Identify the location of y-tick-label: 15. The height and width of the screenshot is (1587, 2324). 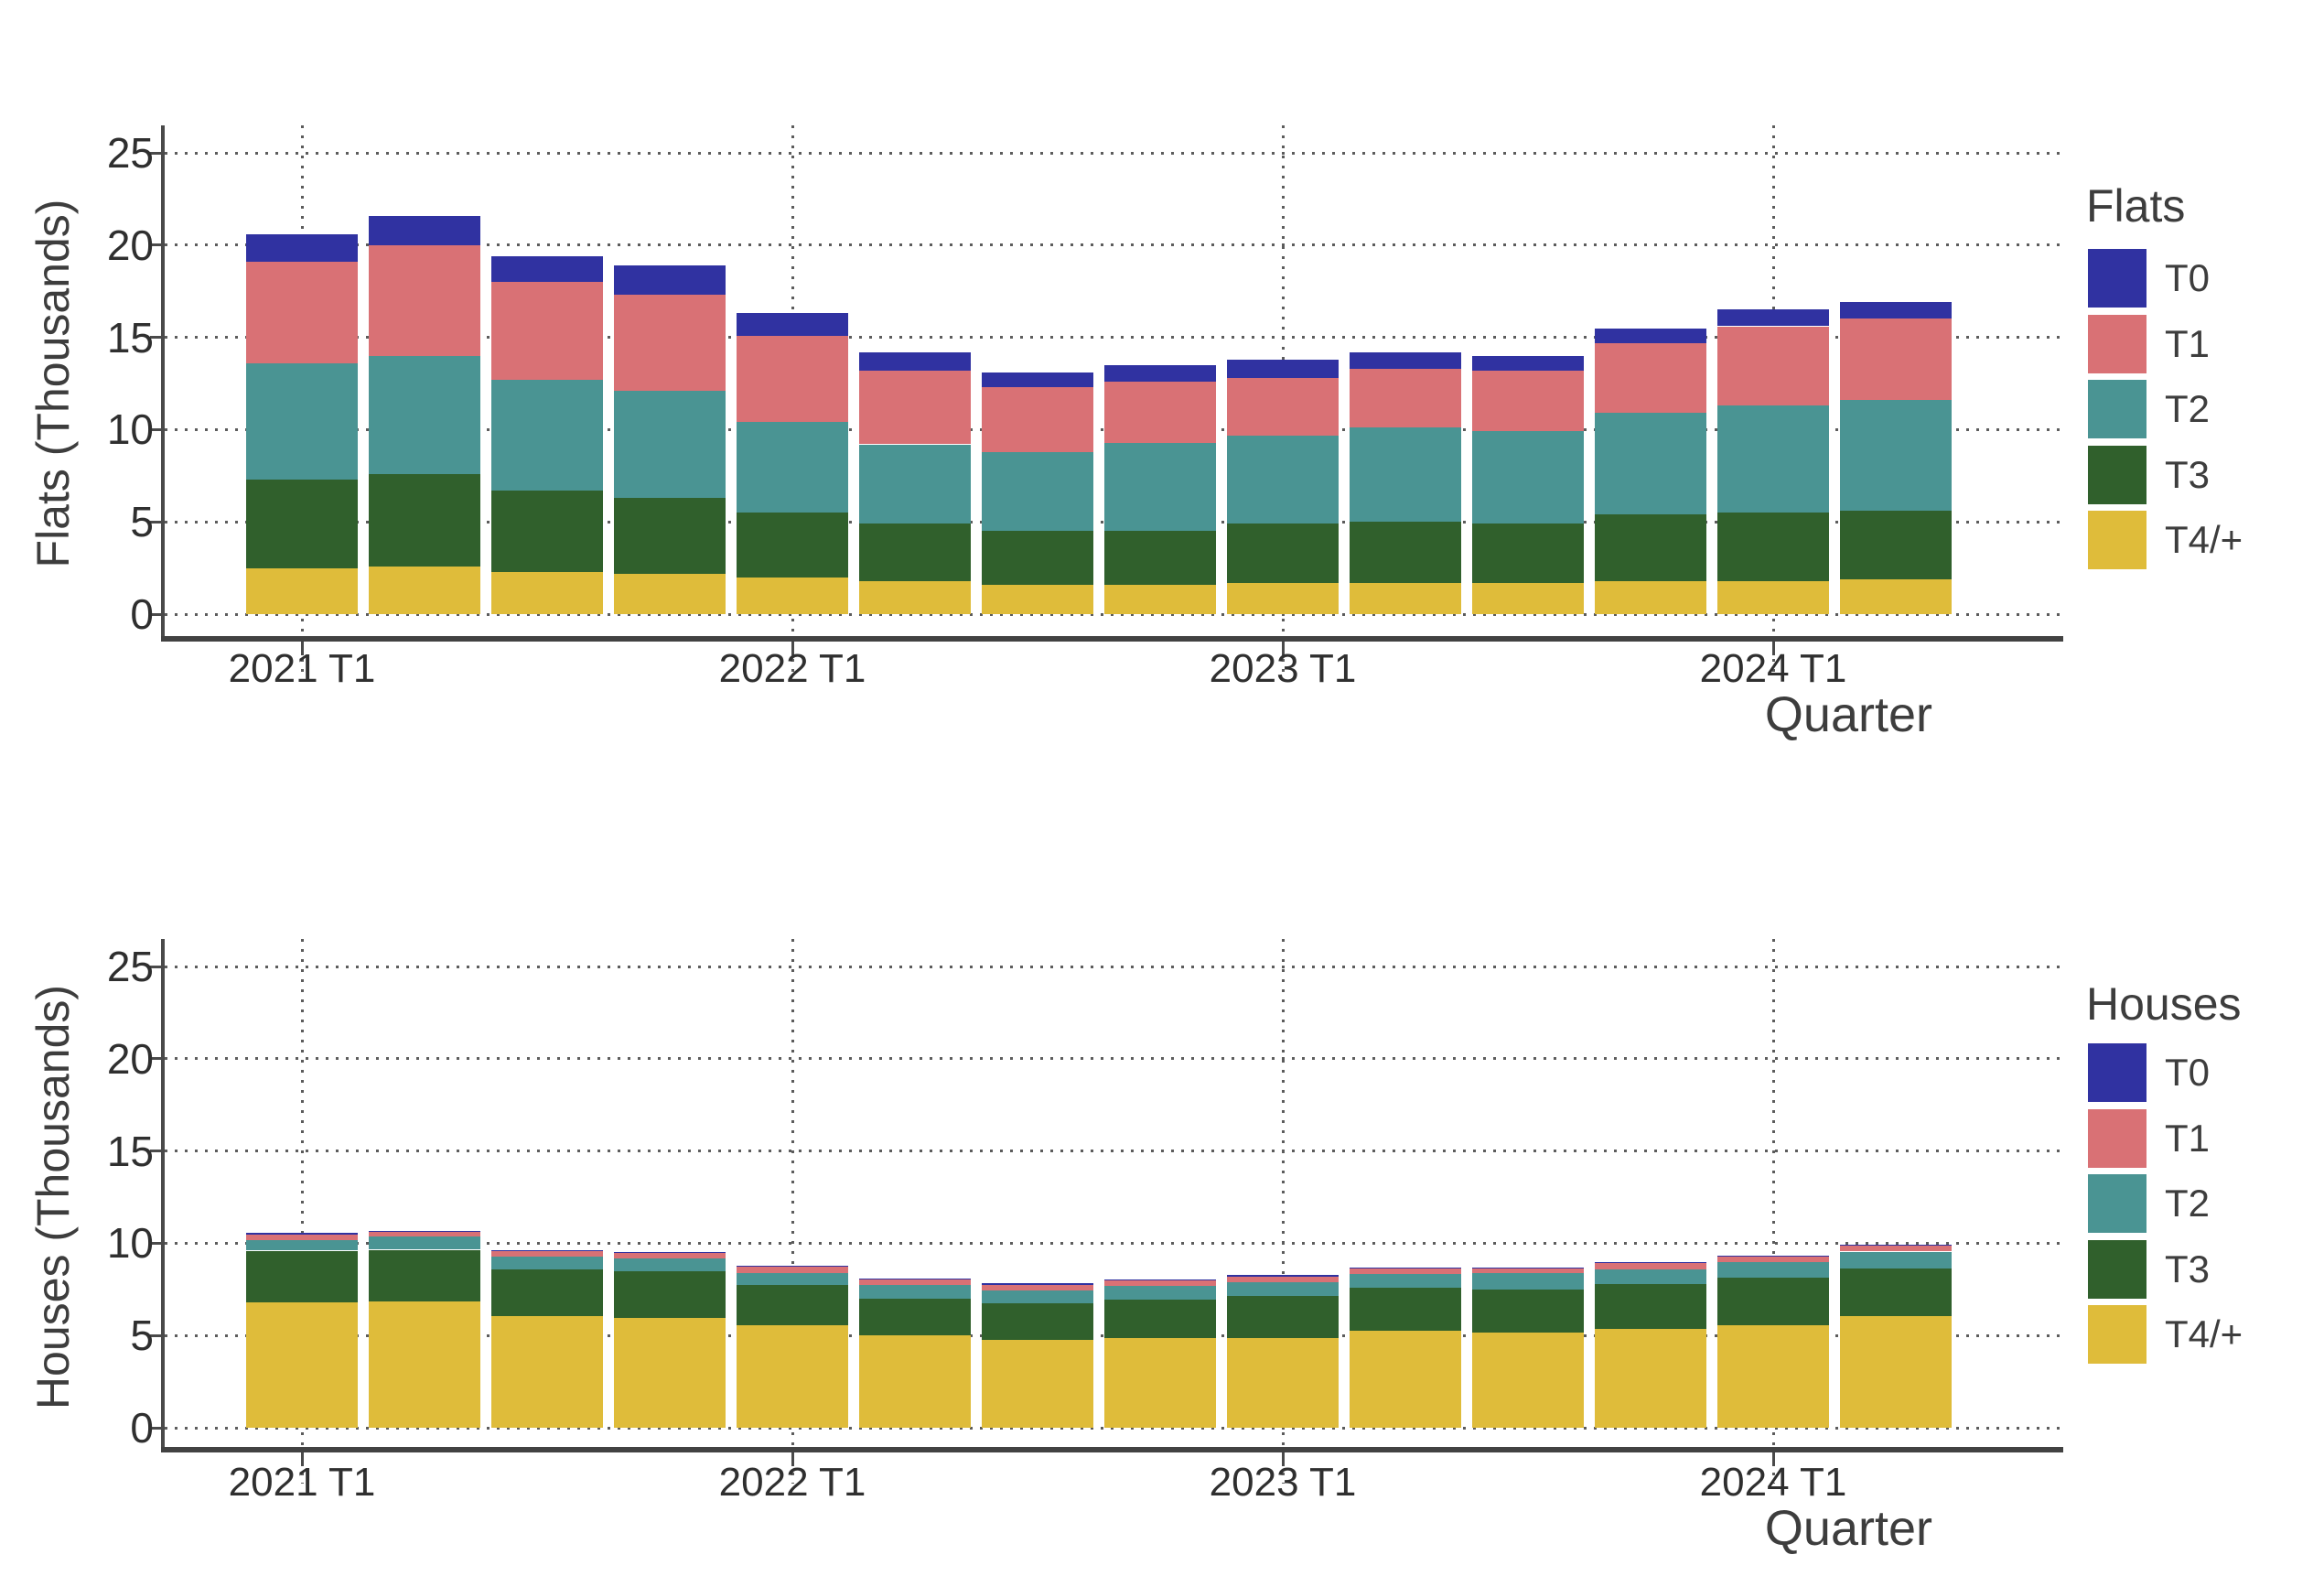
(130, 337).